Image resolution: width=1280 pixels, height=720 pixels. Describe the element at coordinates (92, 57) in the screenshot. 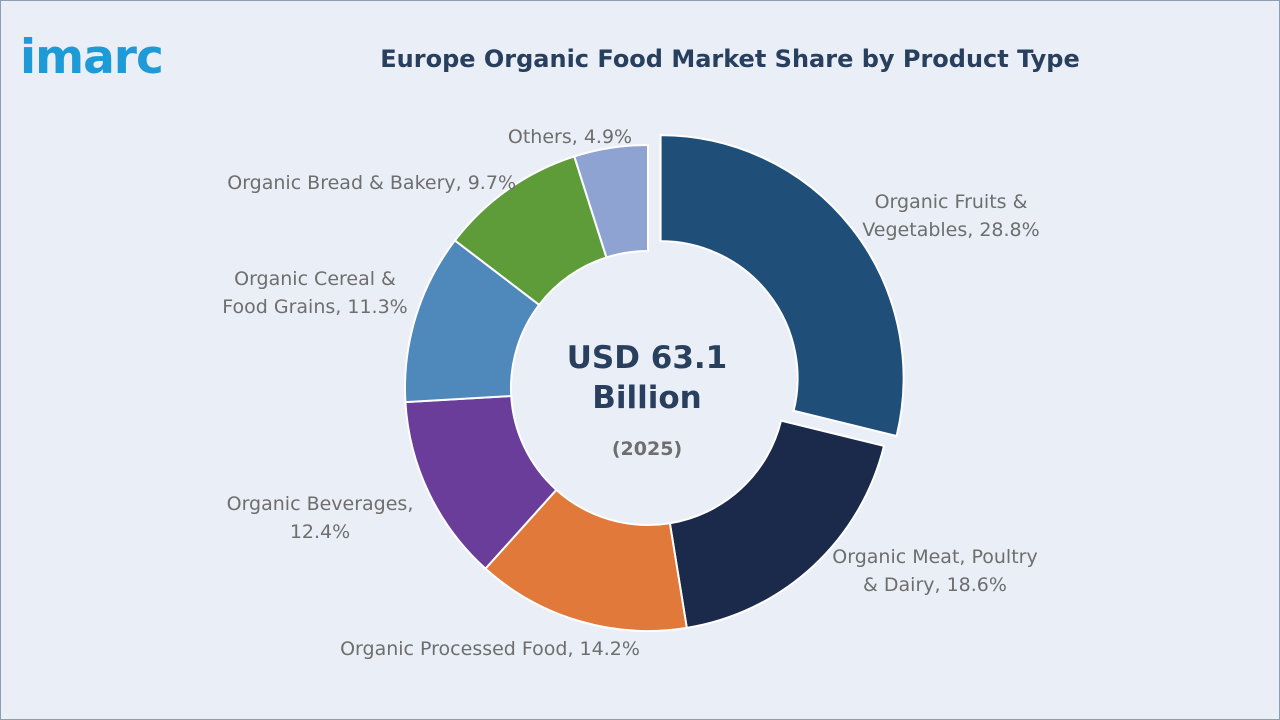

I see `imarc-logo: imarc` at that location.